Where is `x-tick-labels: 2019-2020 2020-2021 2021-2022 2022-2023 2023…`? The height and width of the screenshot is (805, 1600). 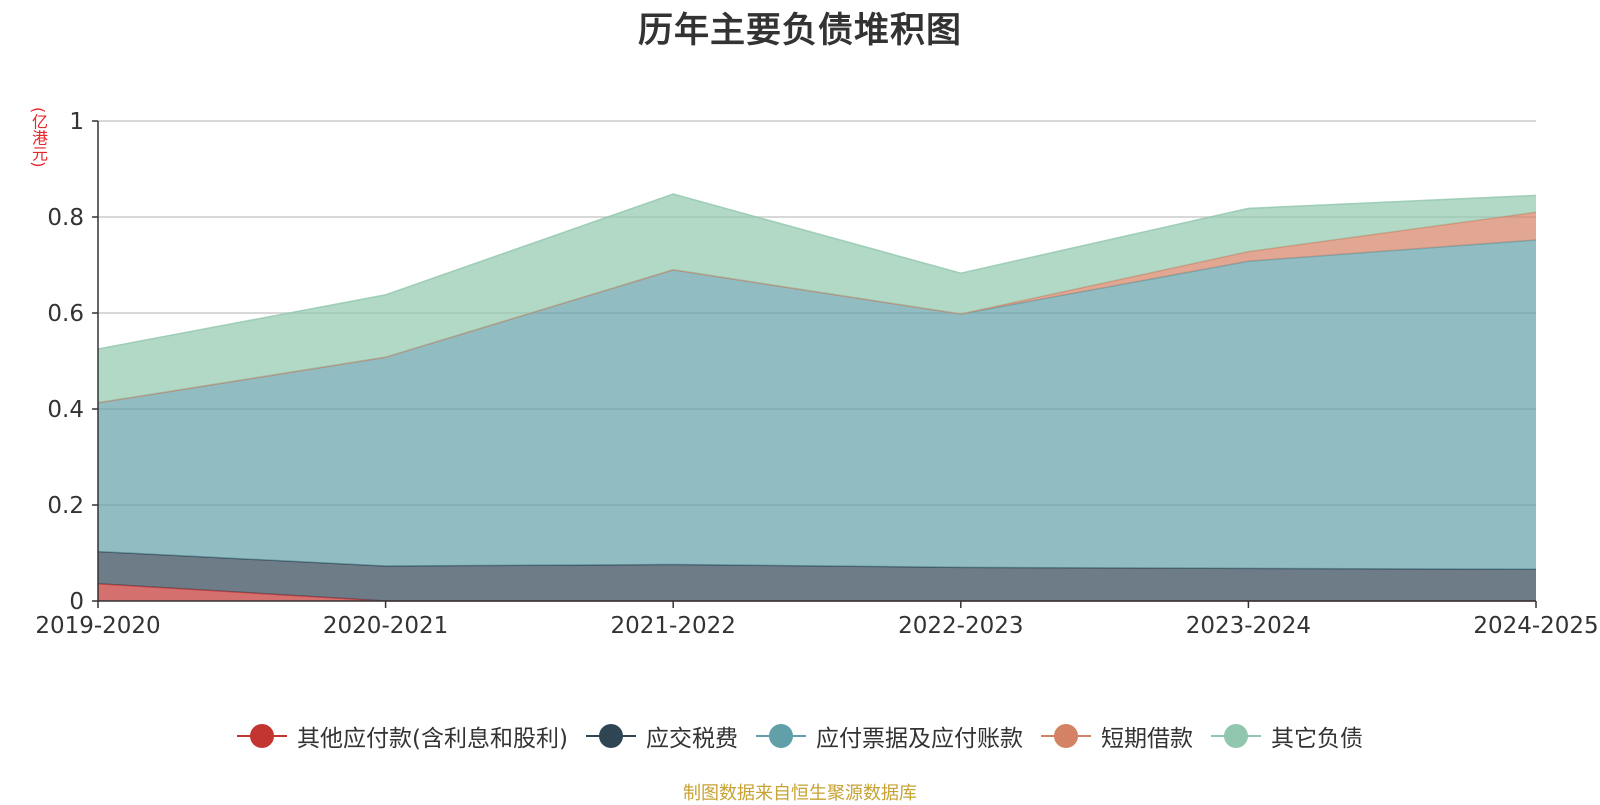 x-tick-labels: 2019-2020 2020-2021 2021-2022 2022-2023 2023… is located at coordinates (816, 626).